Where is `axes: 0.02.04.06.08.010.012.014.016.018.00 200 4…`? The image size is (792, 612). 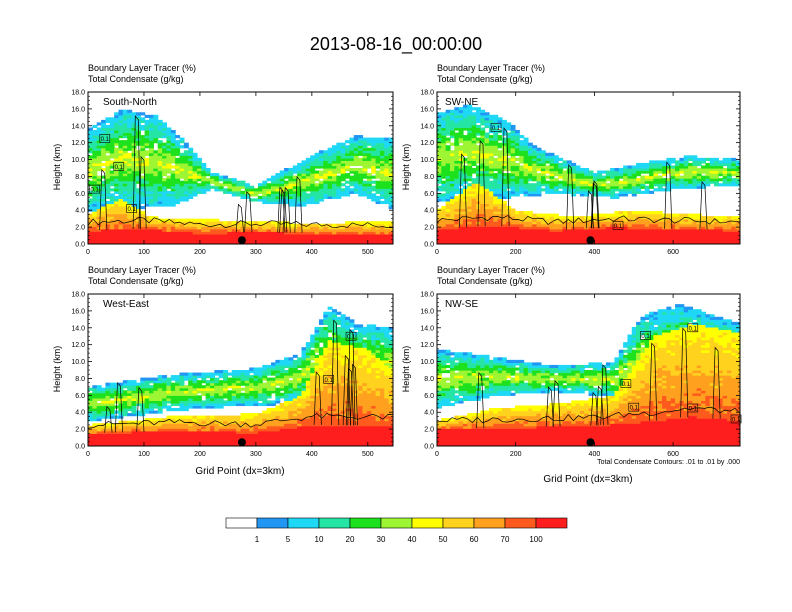
axes: 0.02.04.06.08.010.012.014.016.018.00 200 4… is located at coordinates (580, 173).